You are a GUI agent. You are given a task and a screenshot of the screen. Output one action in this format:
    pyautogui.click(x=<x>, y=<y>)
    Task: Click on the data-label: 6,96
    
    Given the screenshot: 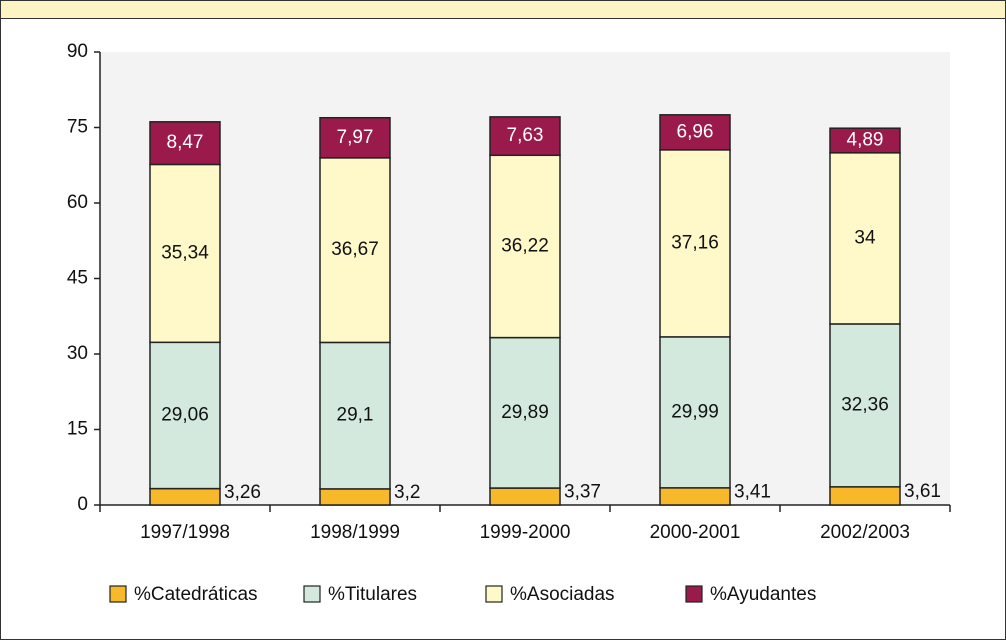 What is the action you would take?
    pyautogui.click(x=695, y=131)
    